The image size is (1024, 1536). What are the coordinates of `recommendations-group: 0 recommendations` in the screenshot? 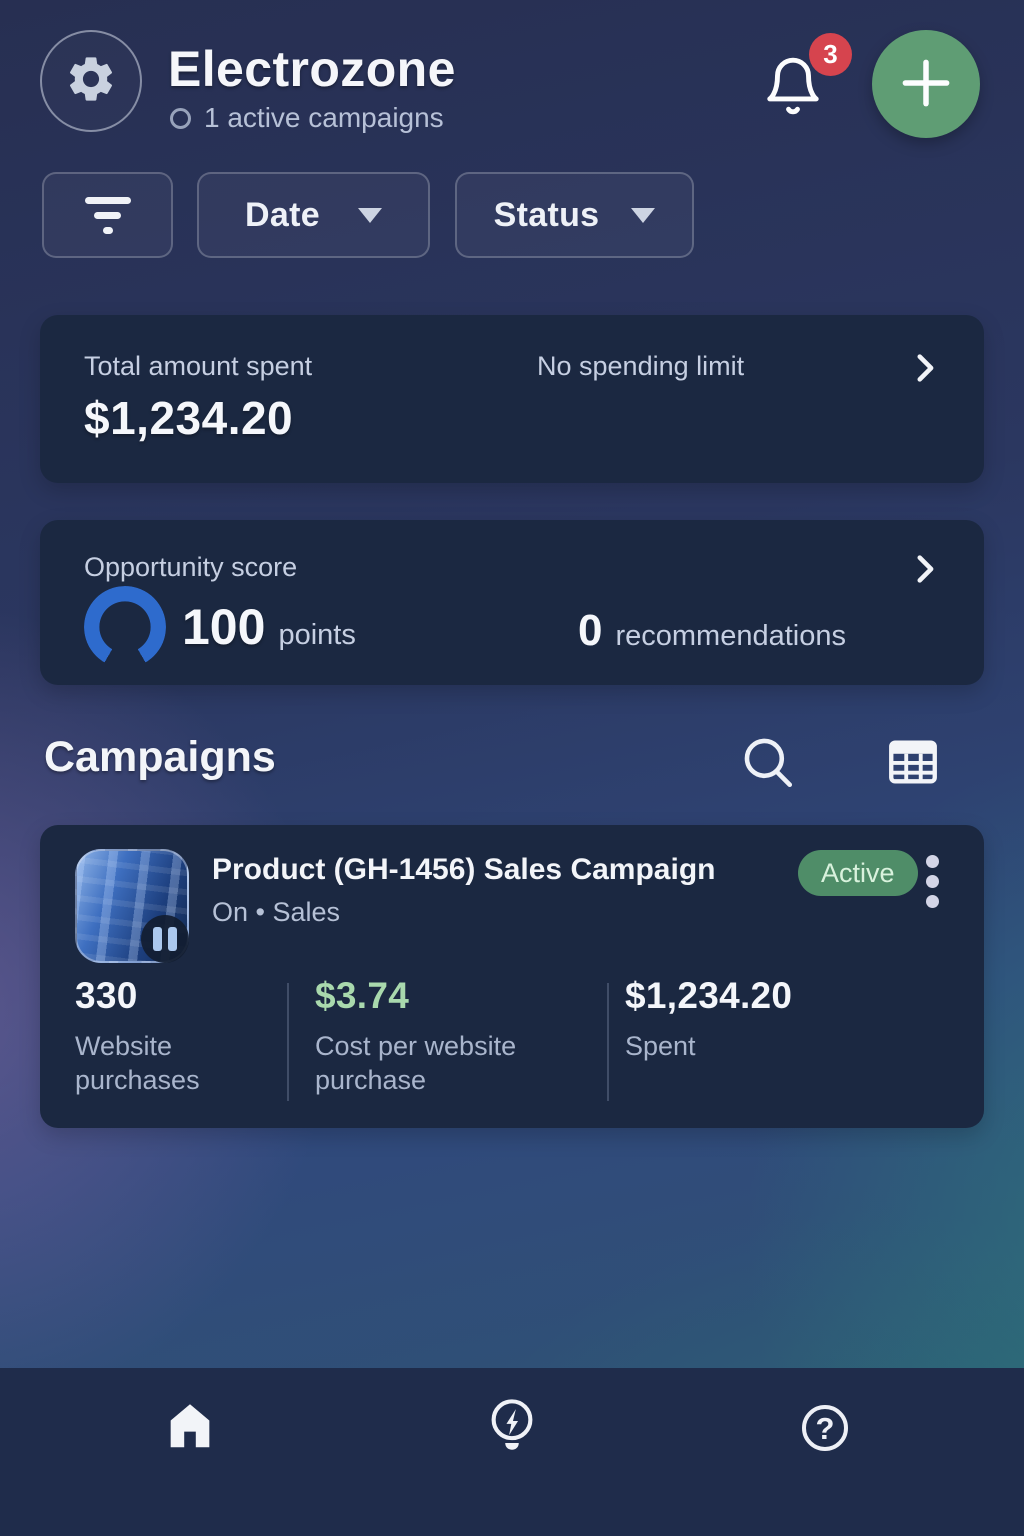 It's located at (712, 631).